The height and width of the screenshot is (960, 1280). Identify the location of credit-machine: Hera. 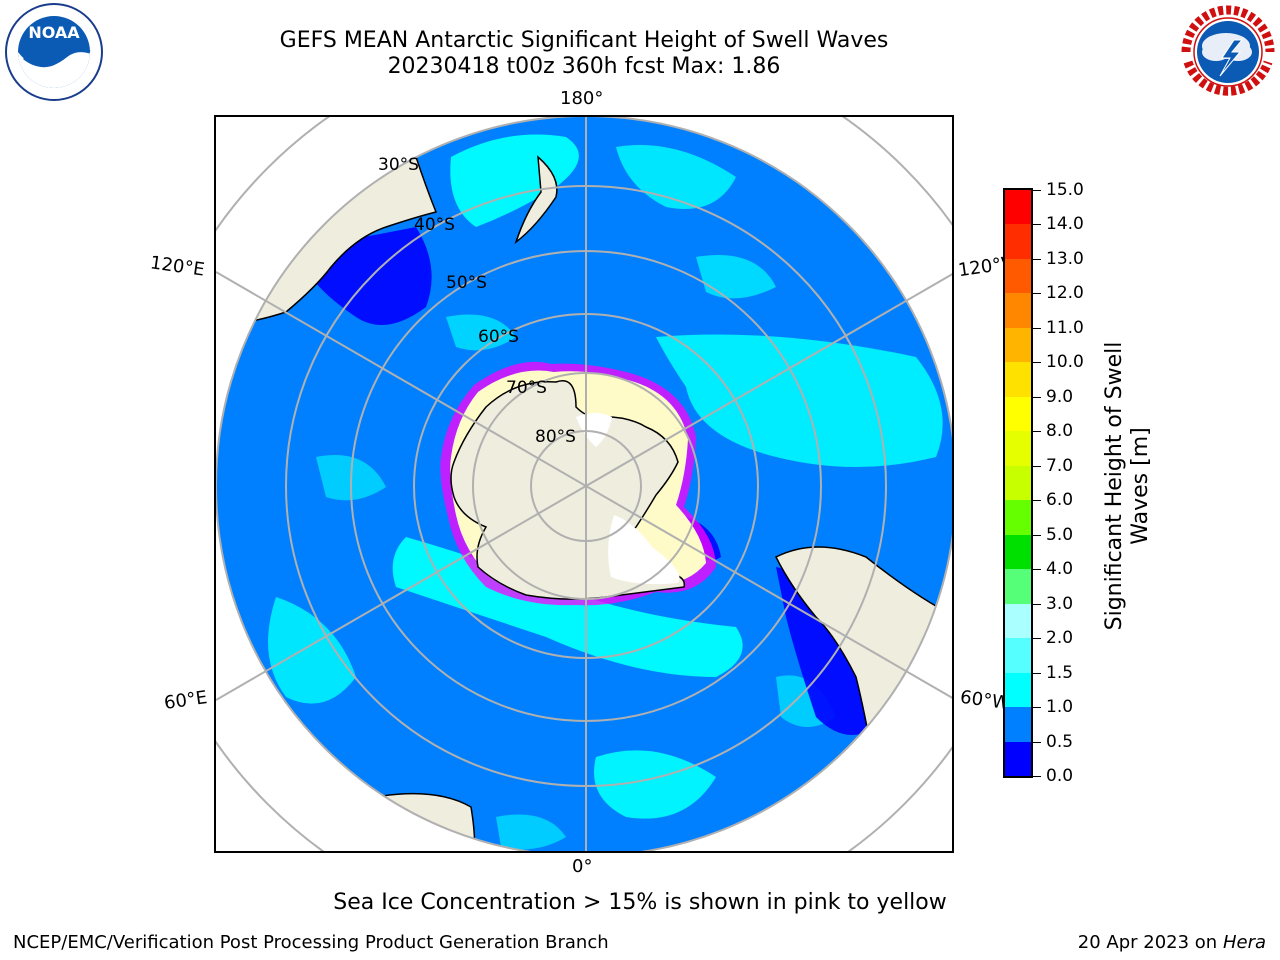
(1244, 942).